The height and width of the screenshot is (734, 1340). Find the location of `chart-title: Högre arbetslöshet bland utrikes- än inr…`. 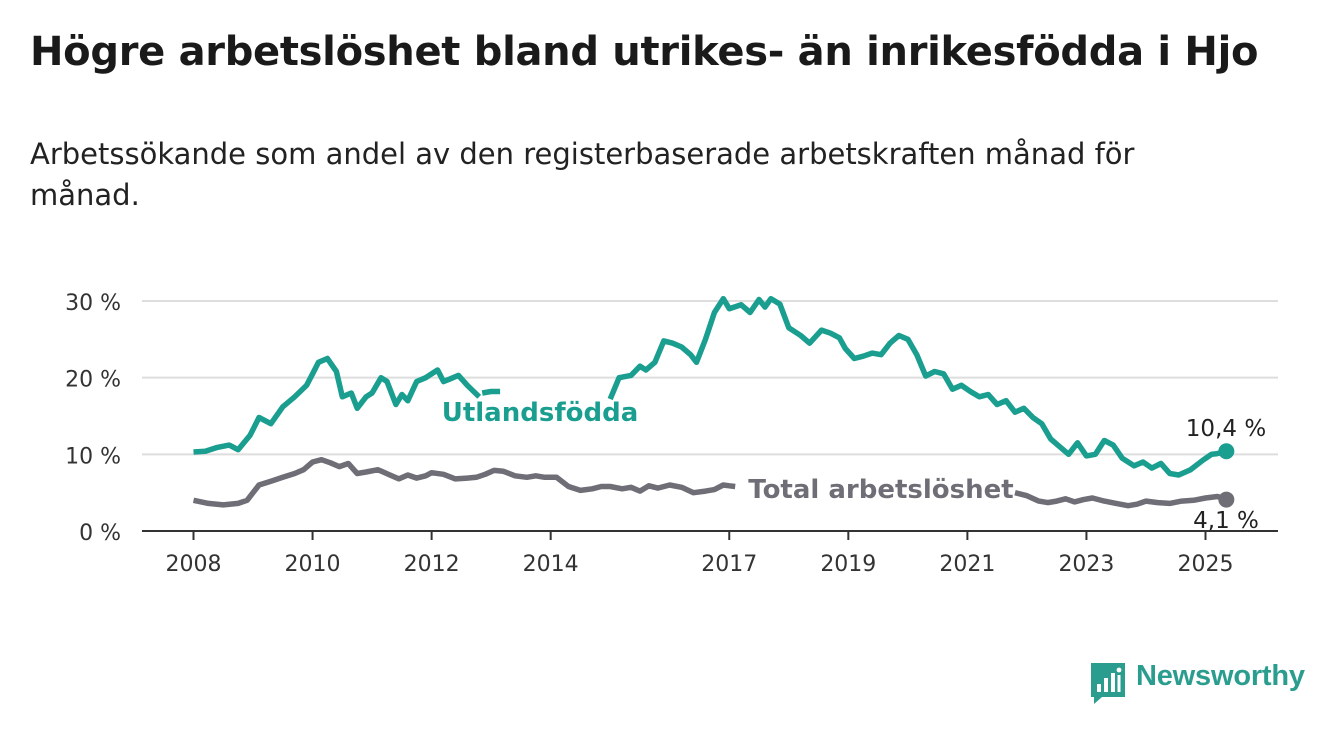

chart-title: Högre arbetslöshet bland utrikes- än inr… is located at coordinates (644, 52).